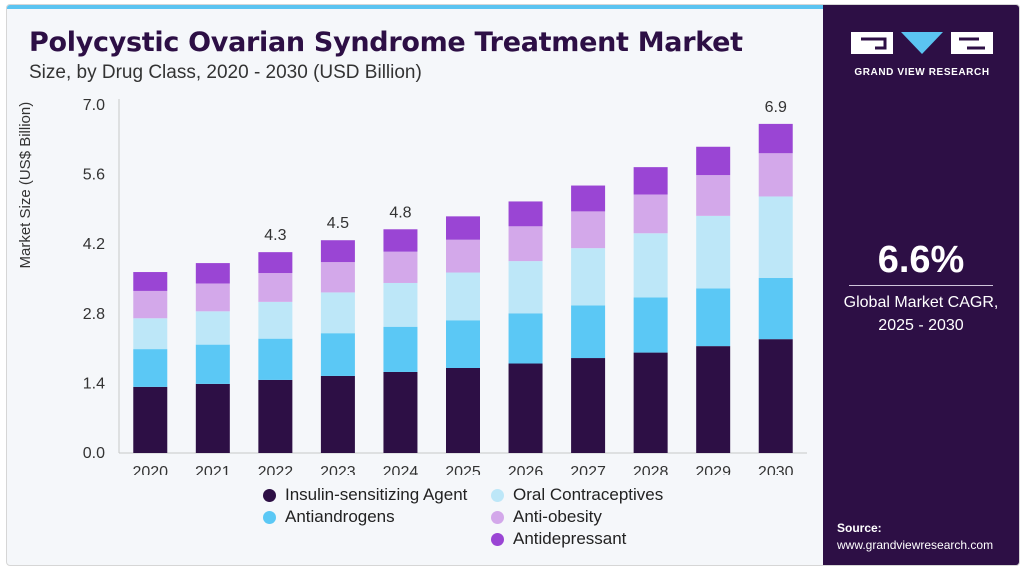  I want to click on accent-bar, so click(415, 7).